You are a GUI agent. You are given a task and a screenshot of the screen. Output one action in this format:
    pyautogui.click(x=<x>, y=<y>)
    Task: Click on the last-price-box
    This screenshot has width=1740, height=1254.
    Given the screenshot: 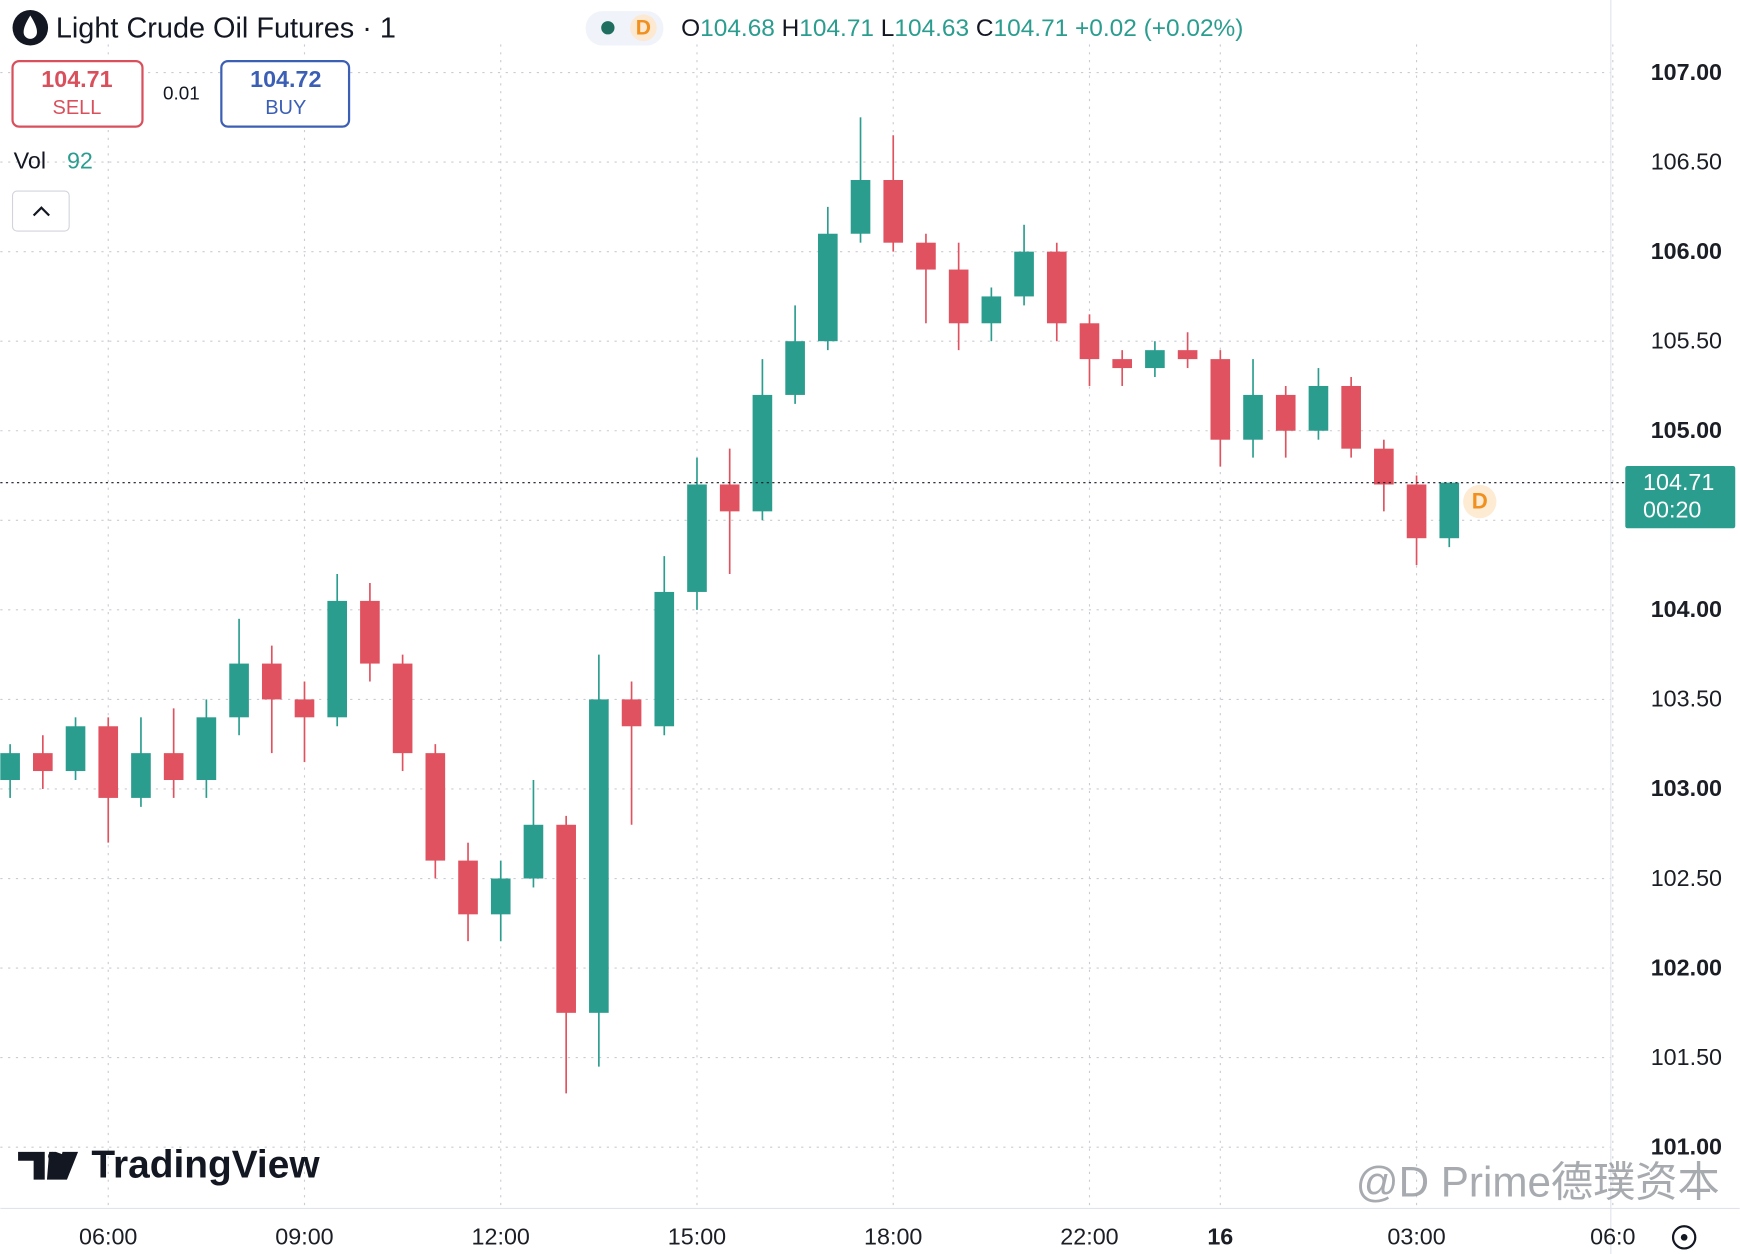 What is the action you would take?
    pyautogui.click(x=1680, y=497)
    